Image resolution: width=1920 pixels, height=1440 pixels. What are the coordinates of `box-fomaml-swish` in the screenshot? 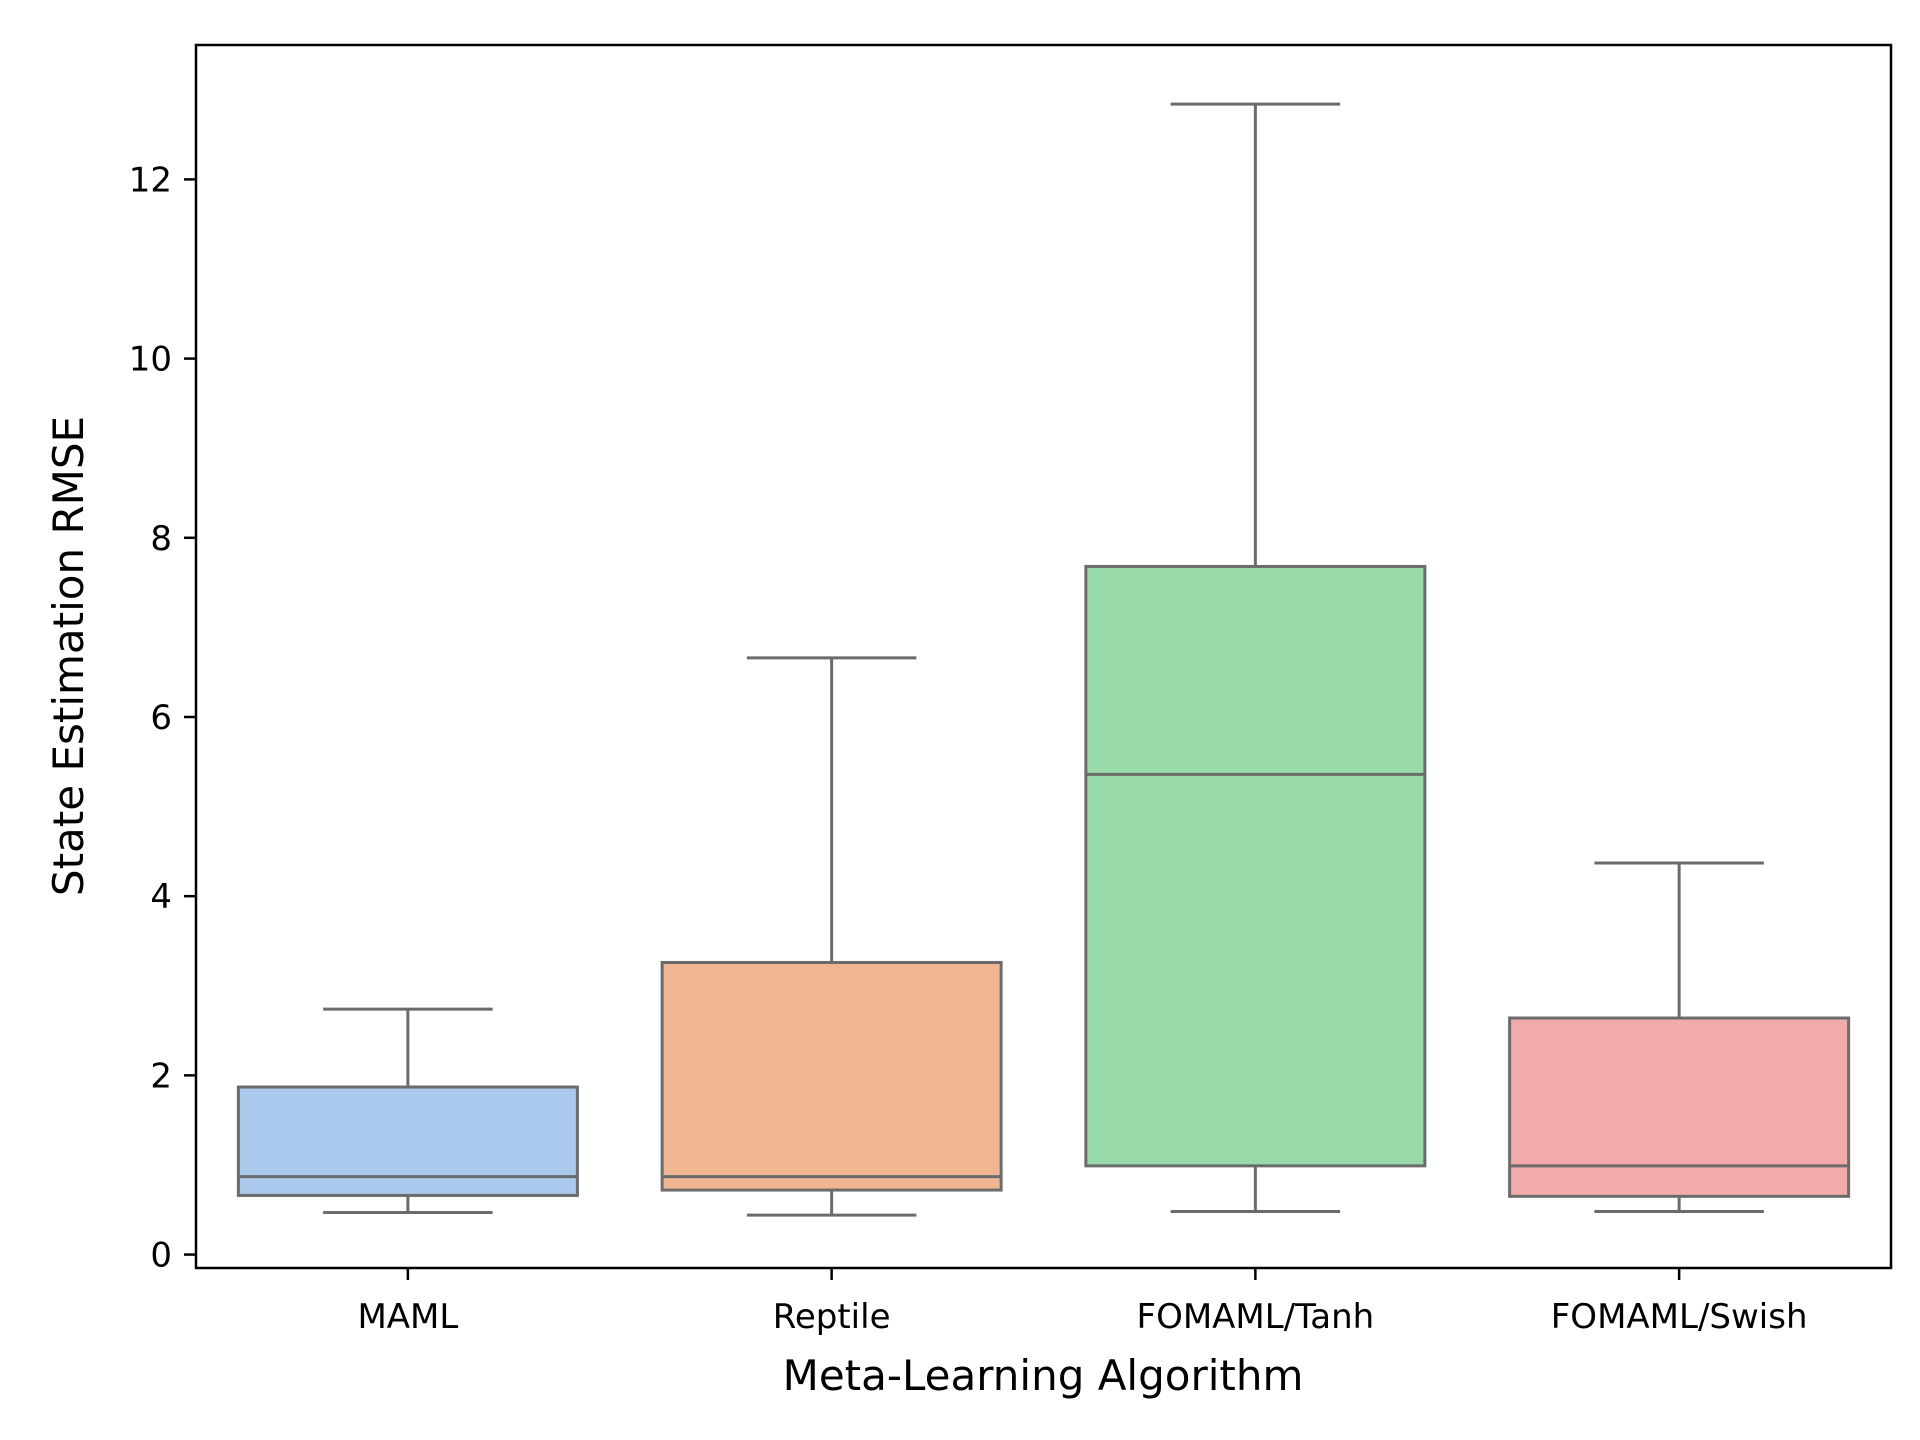 It's located at (1679, 1037).